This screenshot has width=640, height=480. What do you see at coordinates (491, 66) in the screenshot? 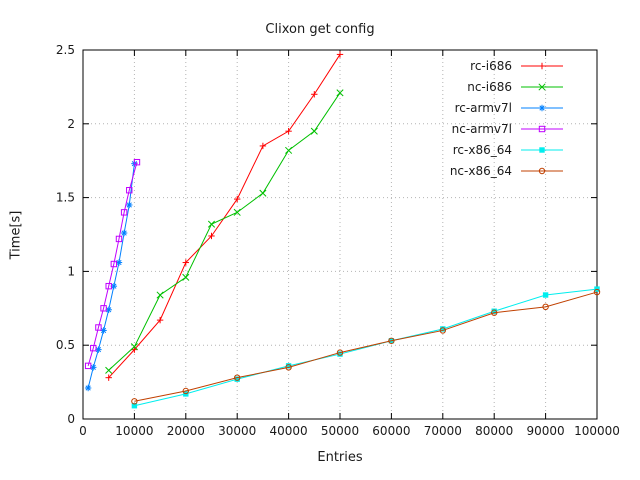
I see `legend-label-rc-i686: rc-i686` at bounding box center [491, 66].